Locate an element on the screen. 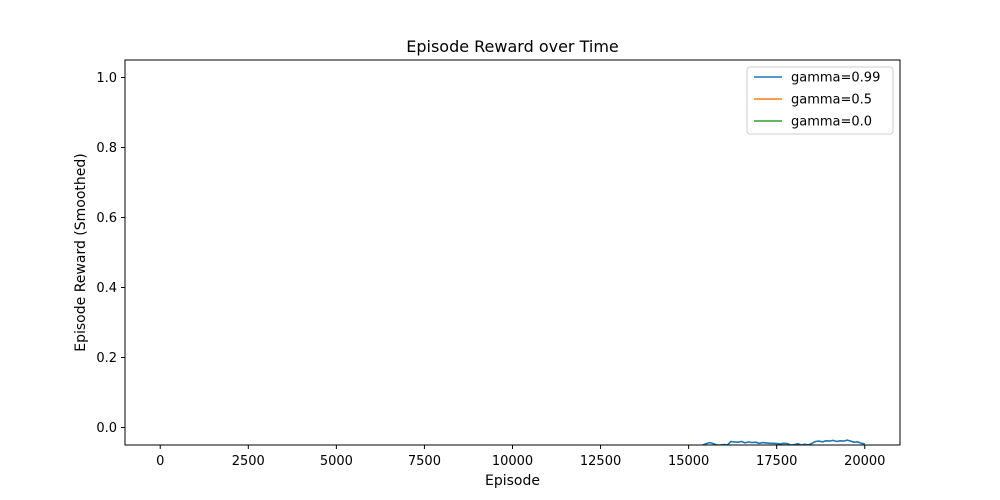  y-tick-label: 0.4 is located at coordinates (106, 288).